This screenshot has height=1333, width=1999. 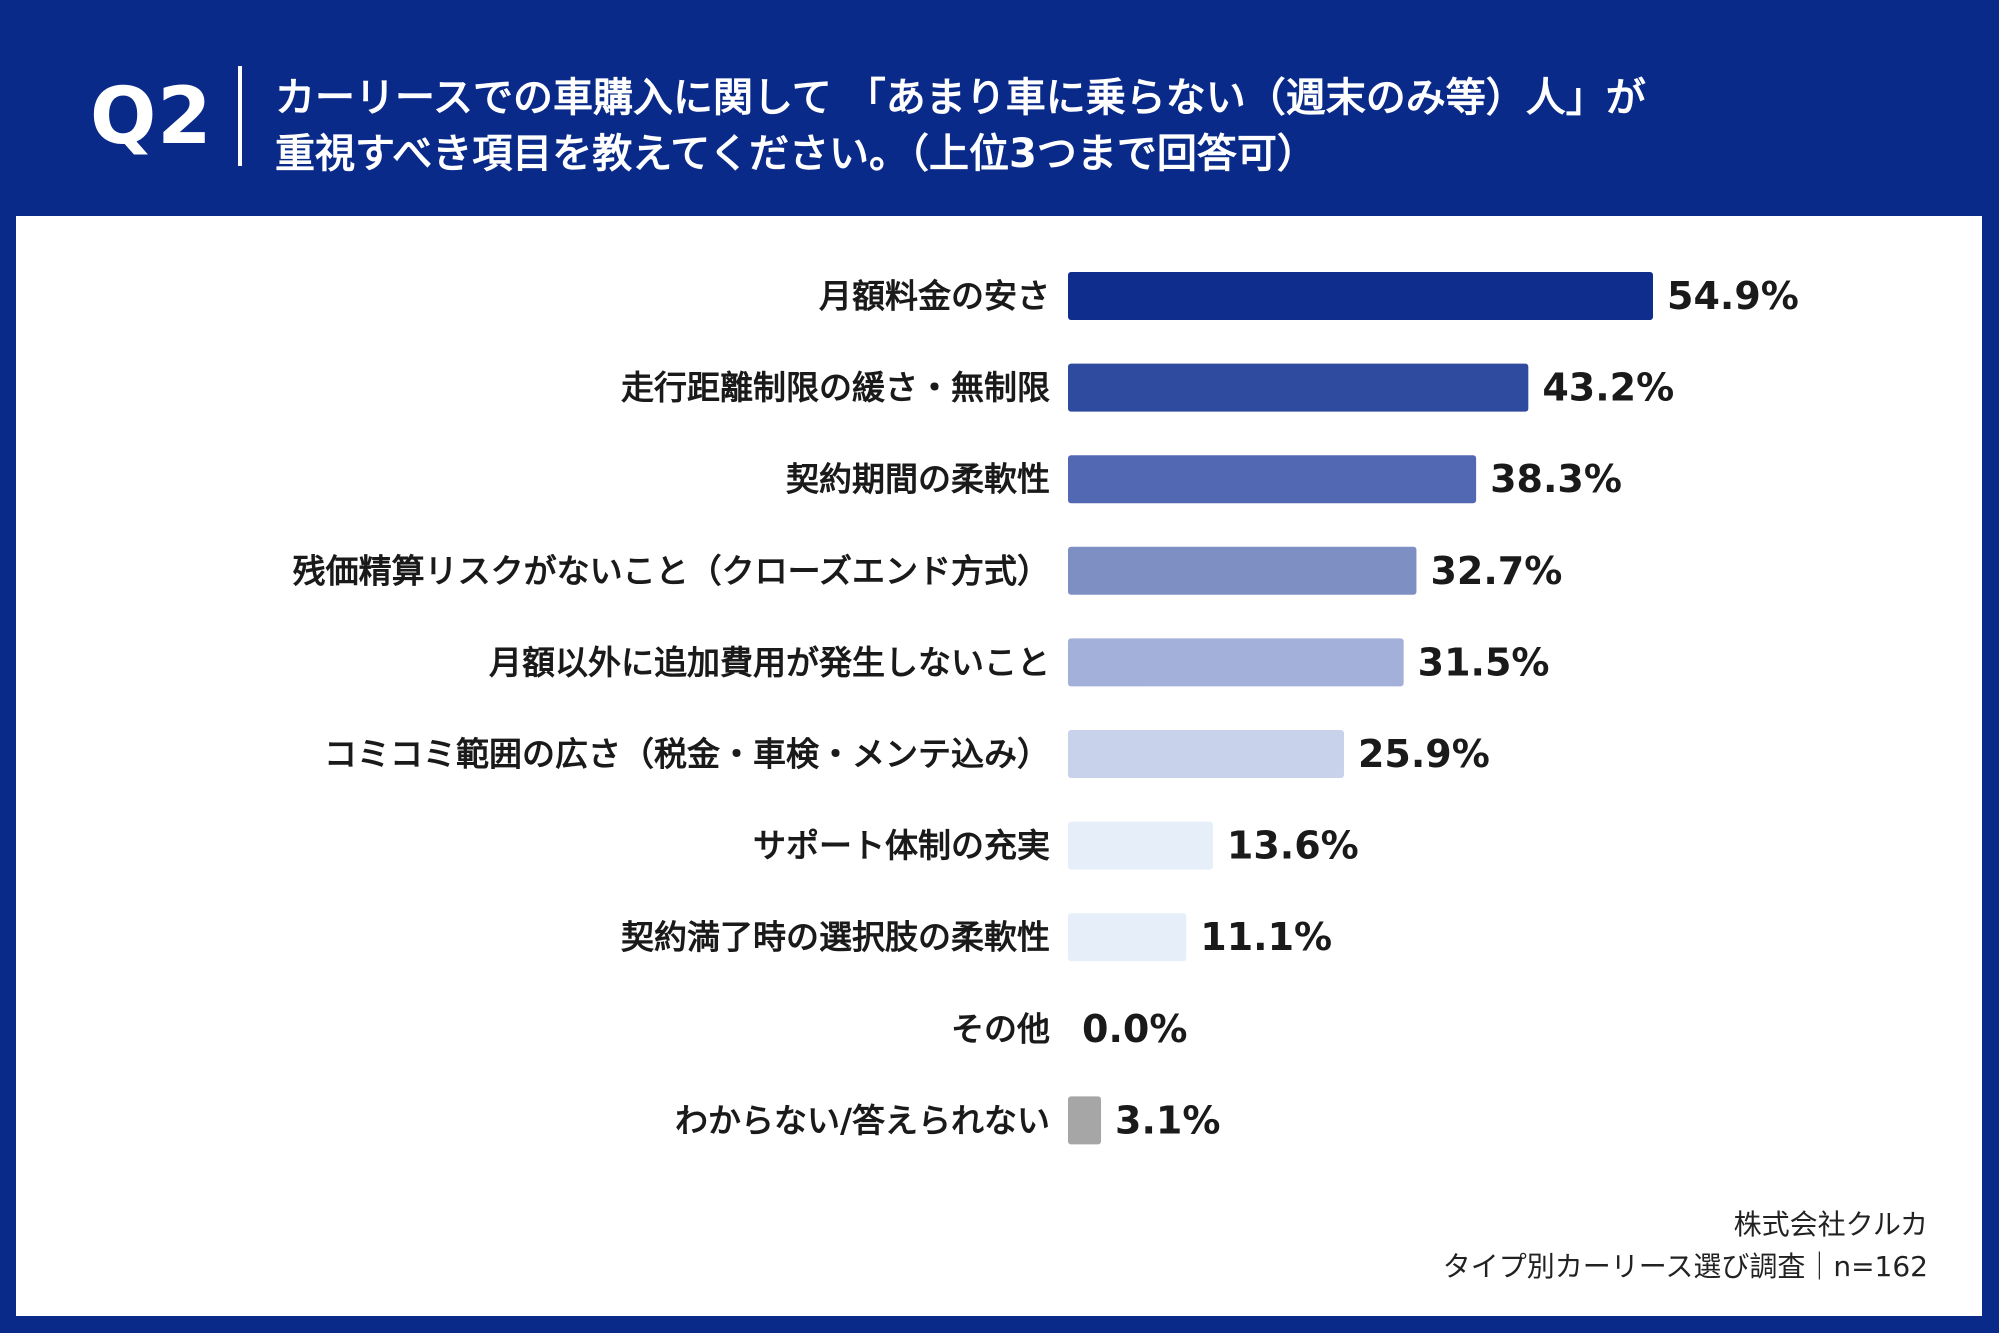 What do you see at coordinates (1134, 1029) in the screenshot?
I see `value-label: 0.0%` at bounding box center [1134, 1029].